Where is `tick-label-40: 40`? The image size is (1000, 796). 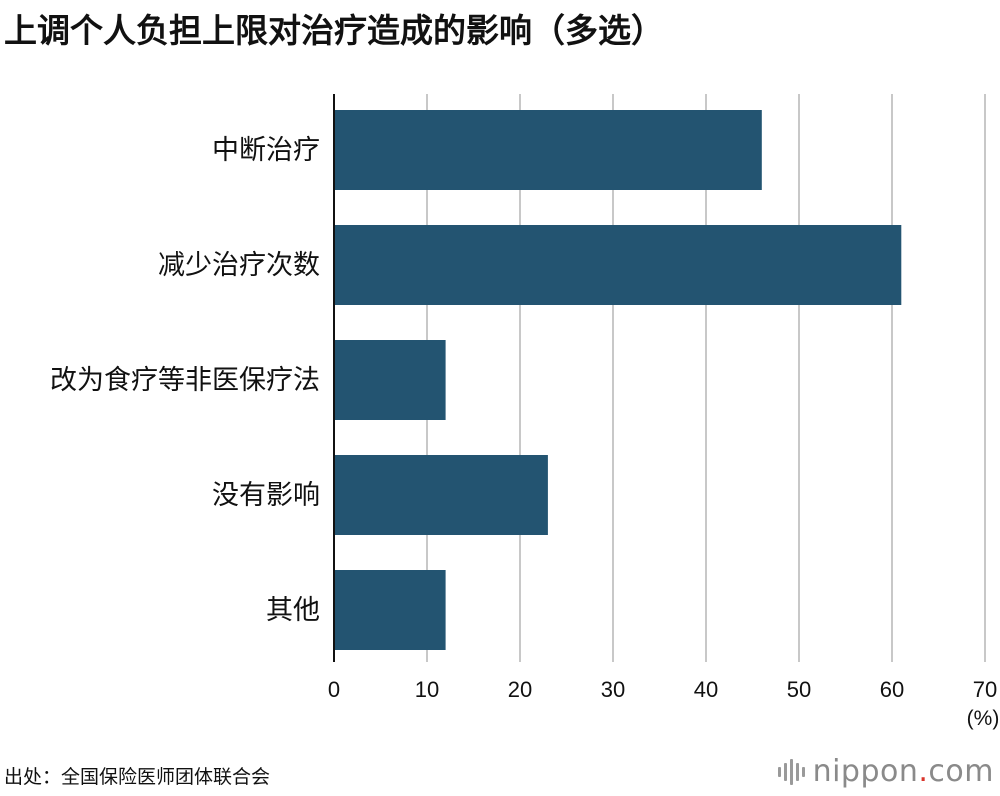 tick-label-40: 40 is located at coordinates (706, 689).